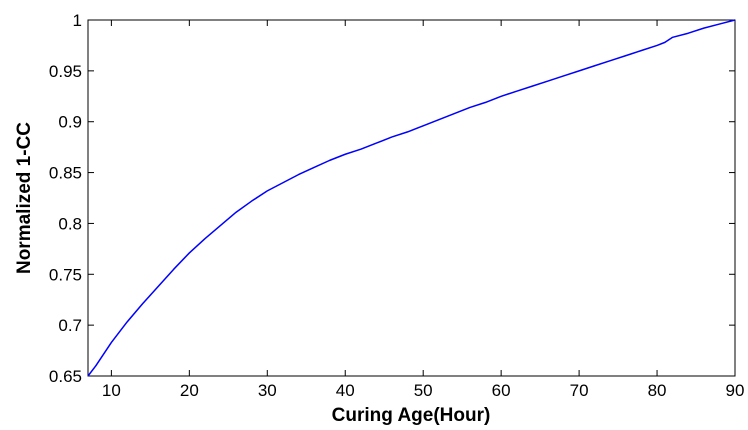 The image size is (748, 430). I want to click on x-tick-label: 40, so click(345, 390).